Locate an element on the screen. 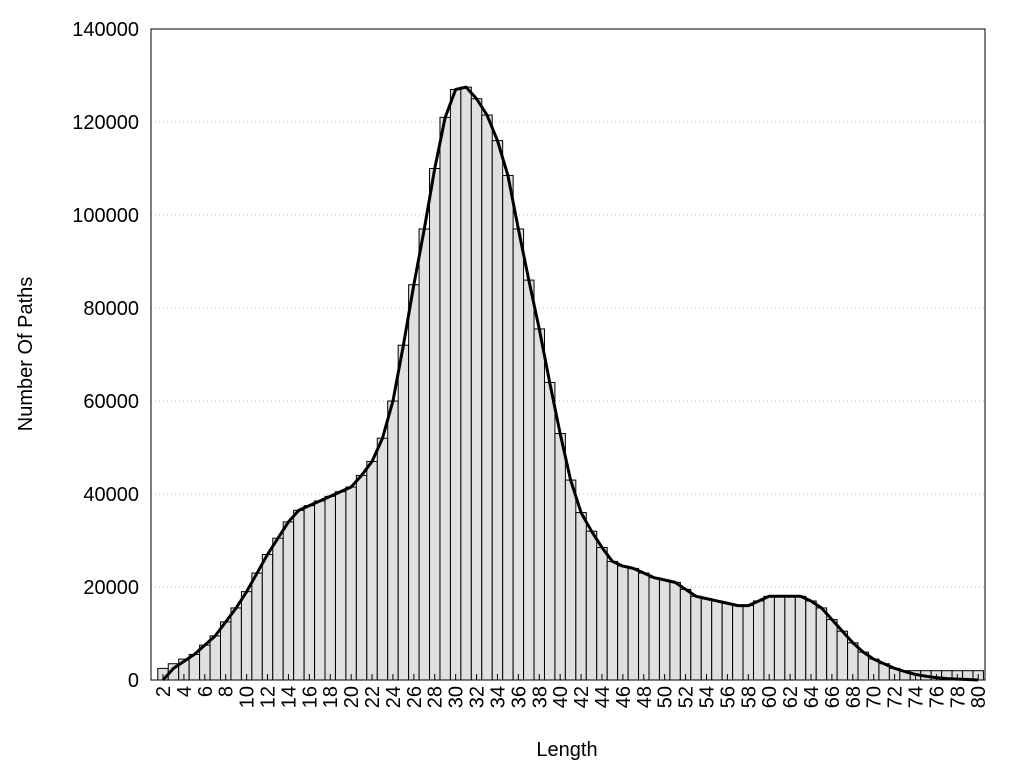 Image resolution: width=1024 pixels, height=773 pixels. x-tick-label: 76 is located at coordinates (937, 697).